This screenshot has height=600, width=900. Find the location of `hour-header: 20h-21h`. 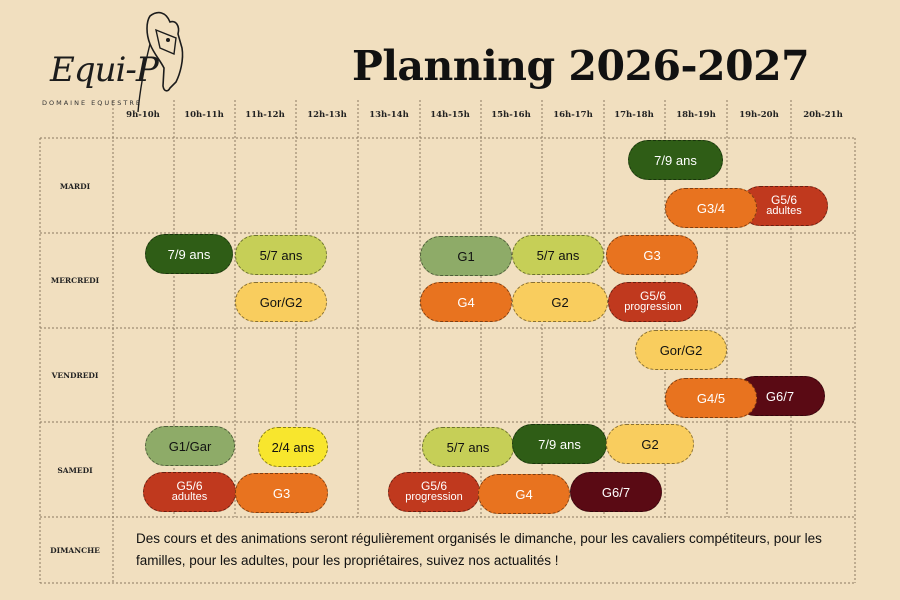

hour-header: 20h-21h is located at coordinates (823, 115).